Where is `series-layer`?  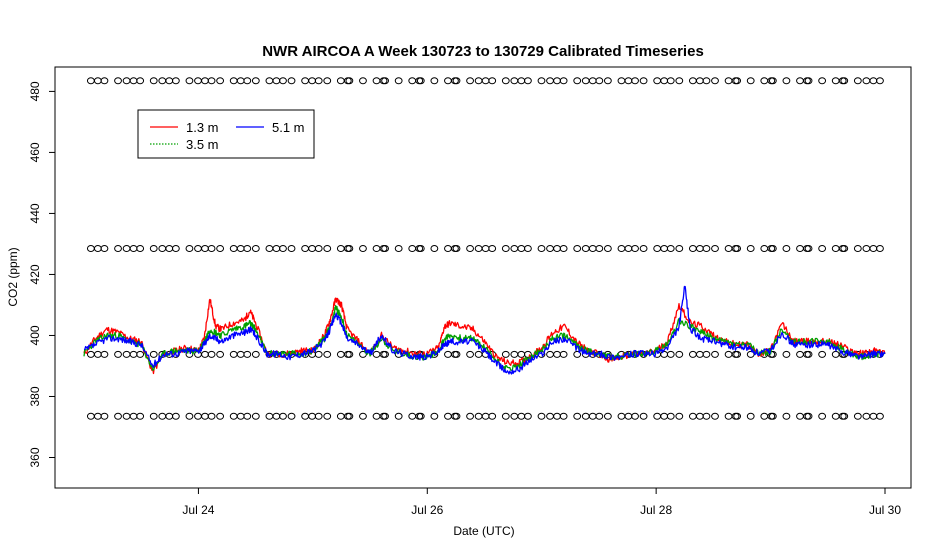 series-layer is located at coordinates (484, 330).